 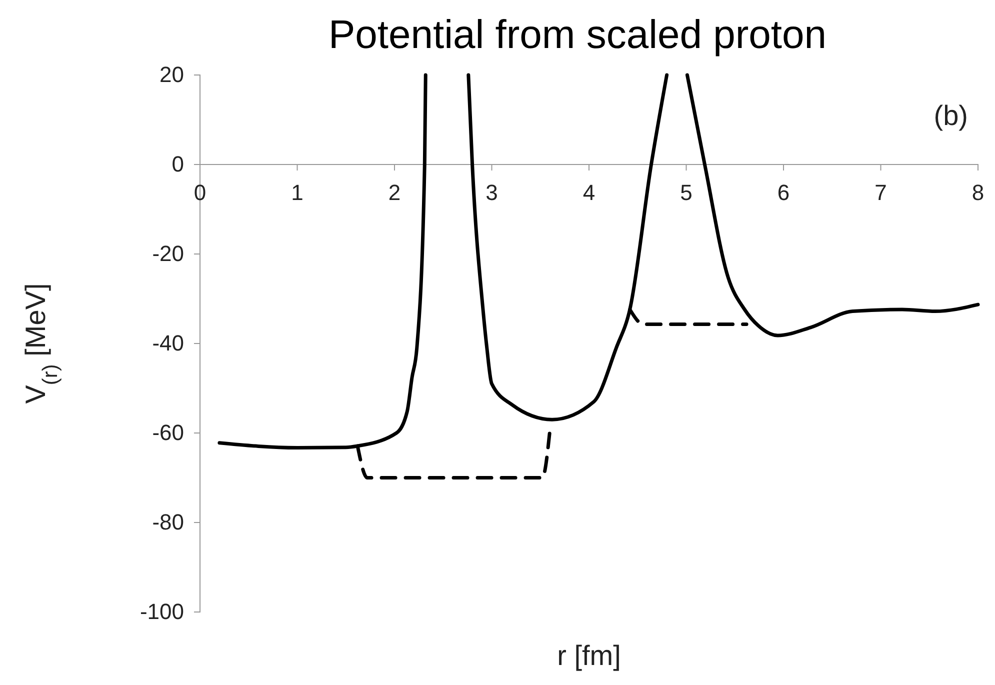 What do you see at coordinates (200, 193) in the screenshot?
I see `x-tick-label: 0` at bounding box center [200, 193].